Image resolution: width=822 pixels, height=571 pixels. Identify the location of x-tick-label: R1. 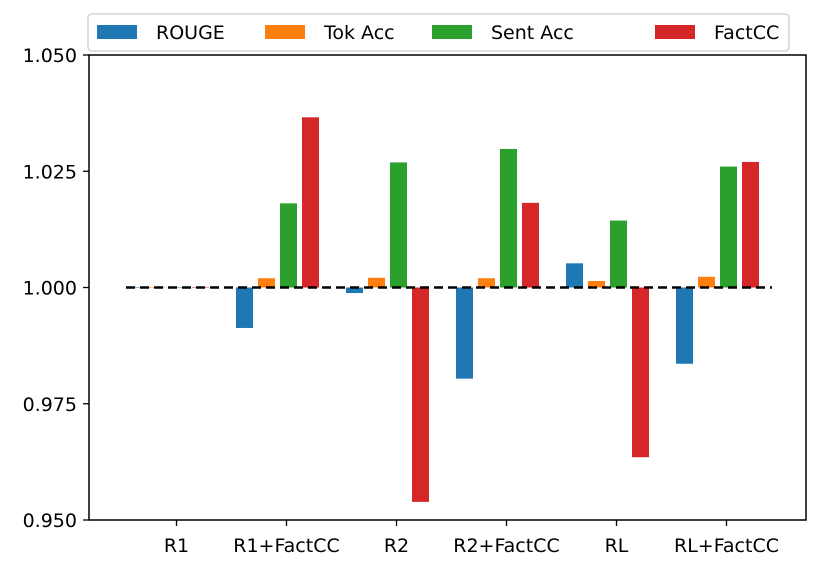
(176, 546).